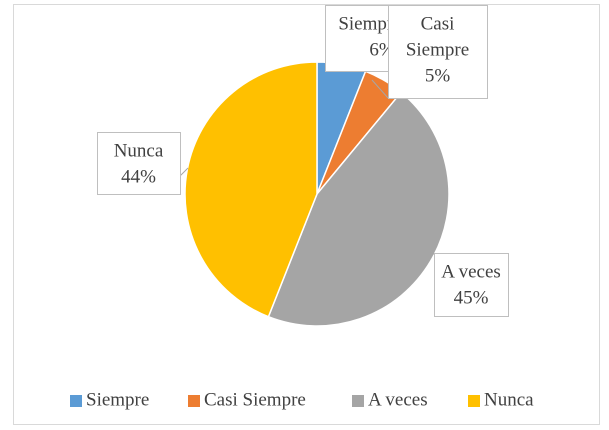 Image resolution: width=609 pixels, height=430 pixels. I want to click on legend-label: Nunca, so click(509, 399).